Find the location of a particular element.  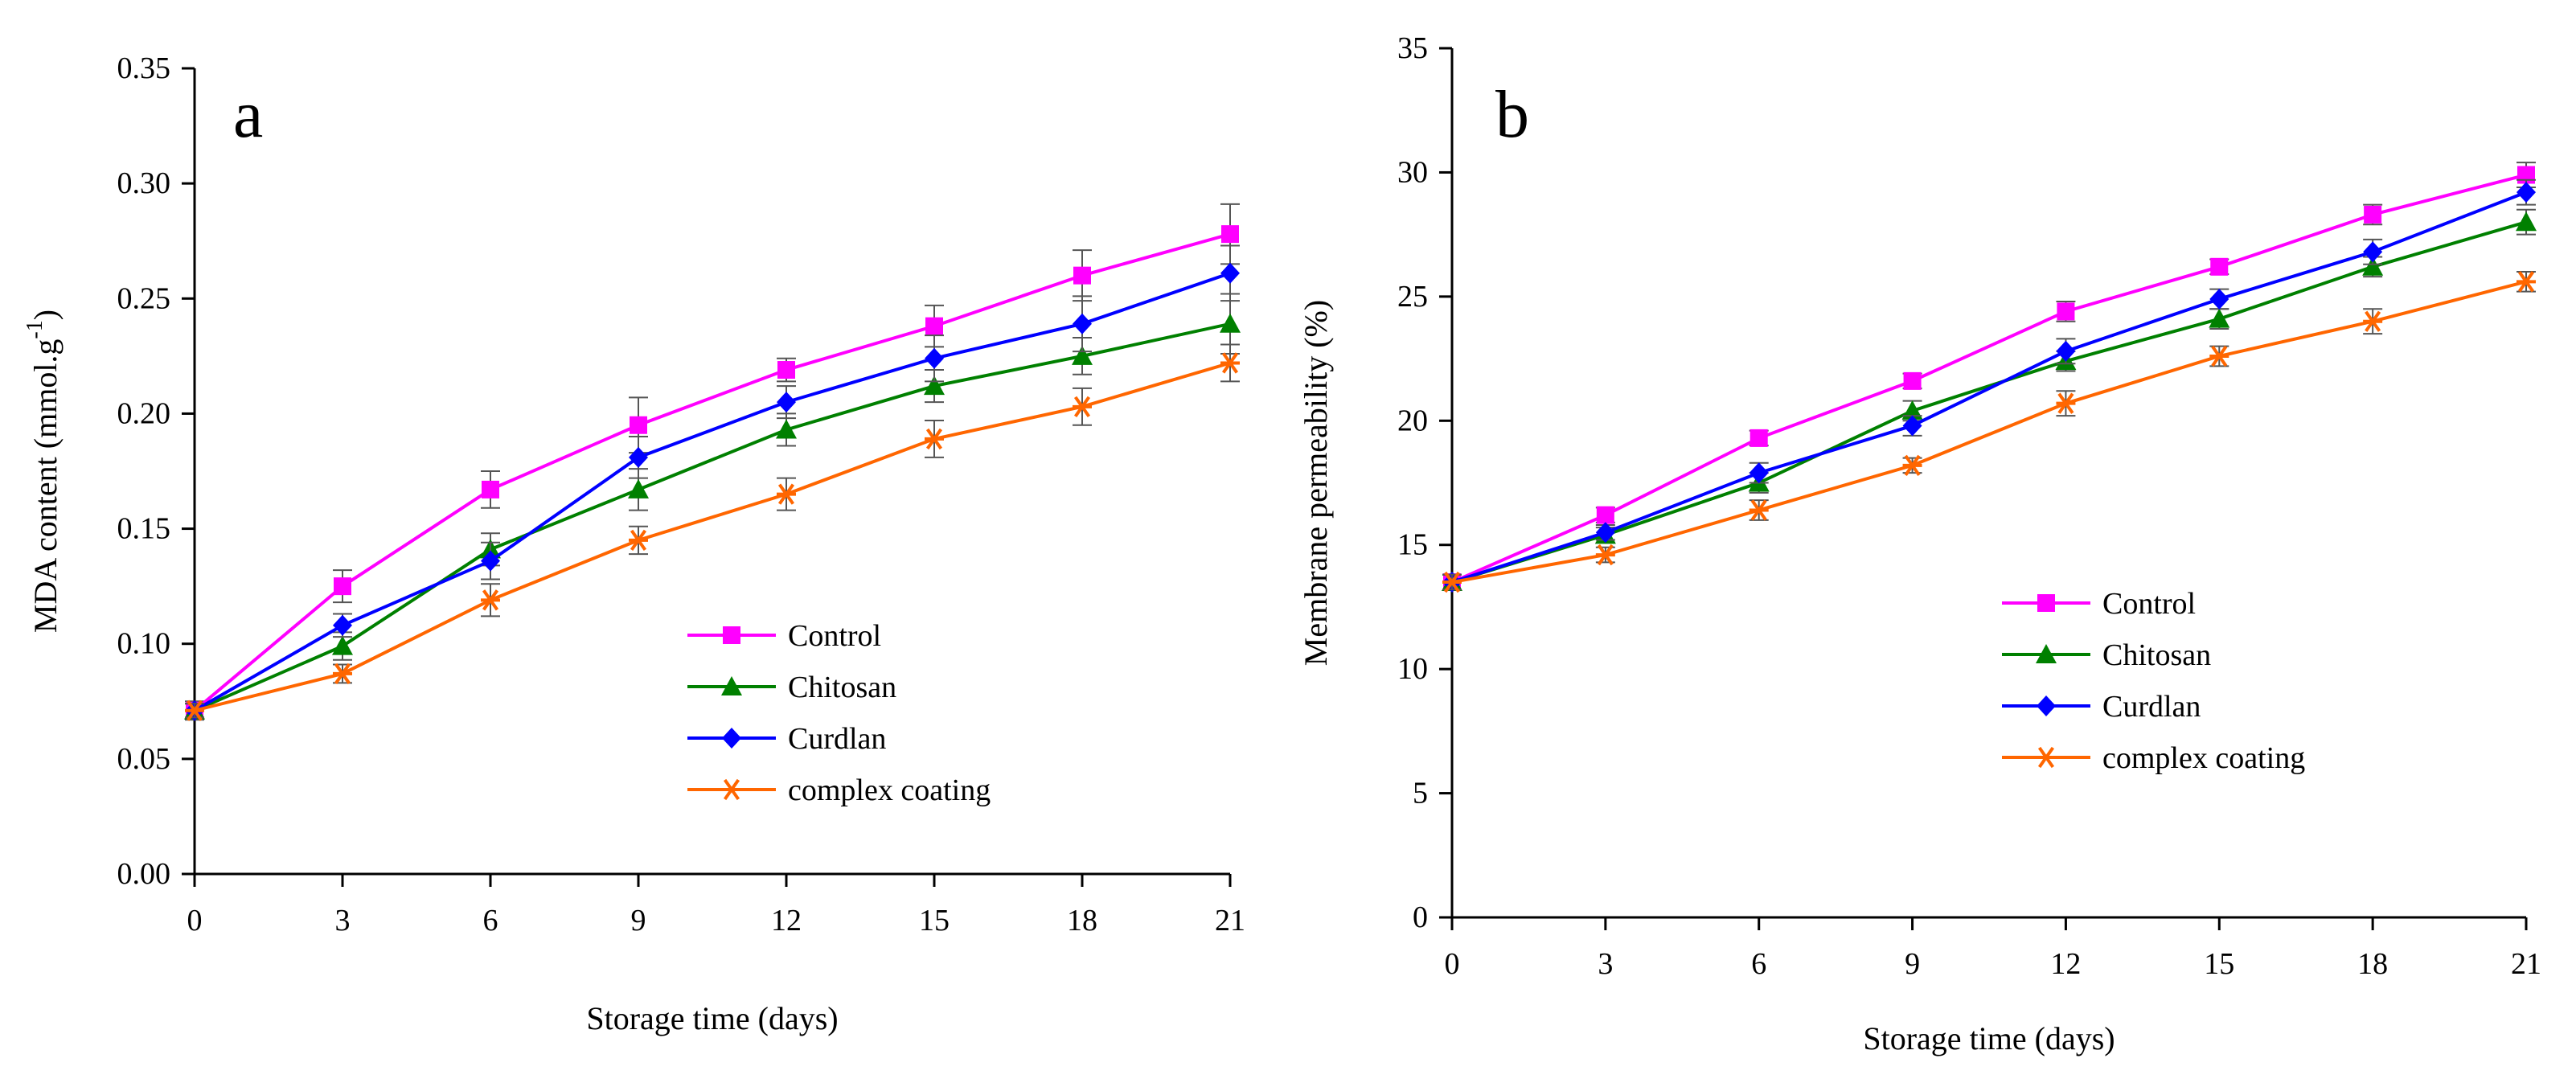

legend-entry: complex coating is located at coordinates (839, 790).